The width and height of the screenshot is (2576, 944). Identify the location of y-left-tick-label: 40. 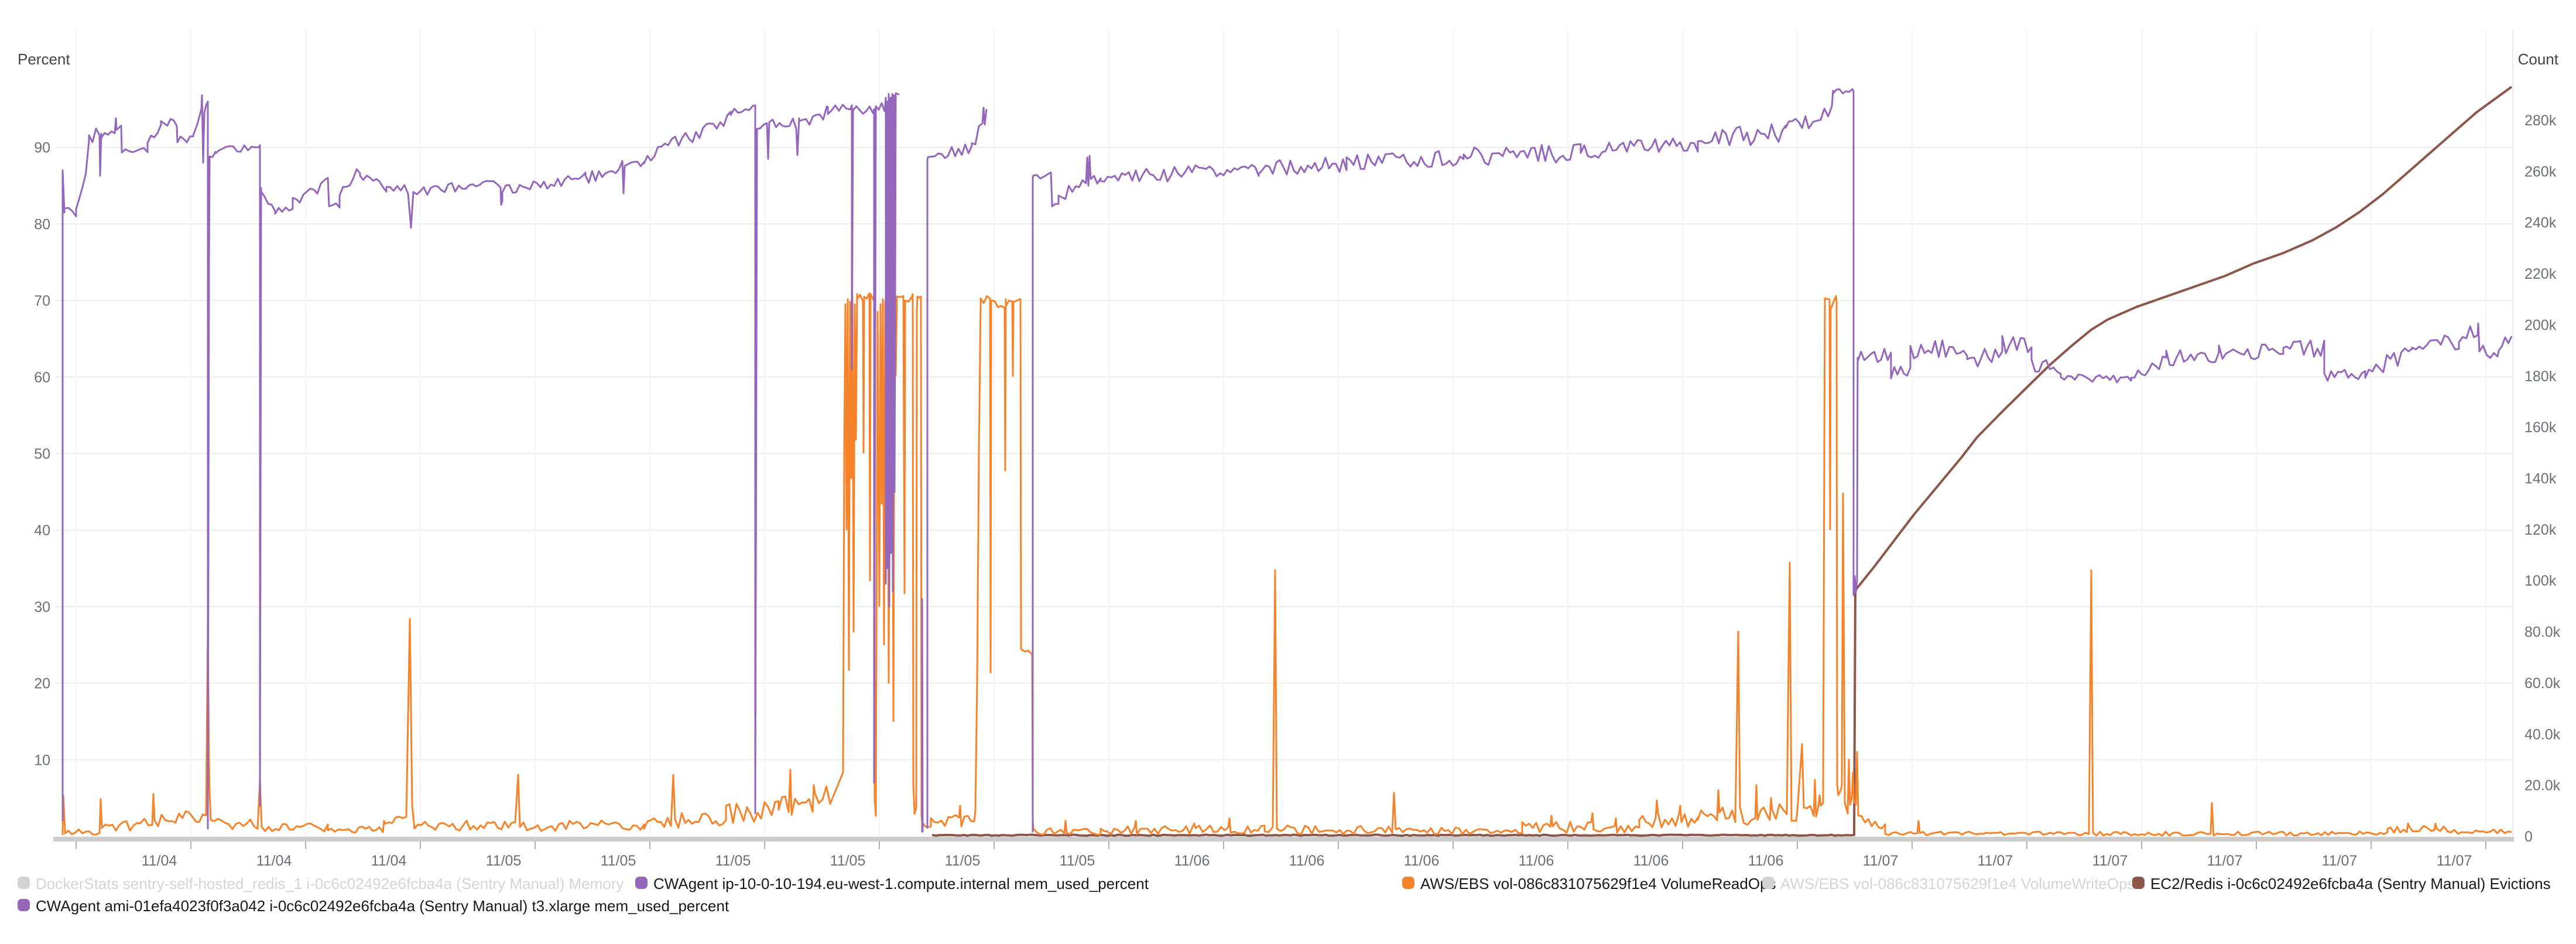
(42, 530).